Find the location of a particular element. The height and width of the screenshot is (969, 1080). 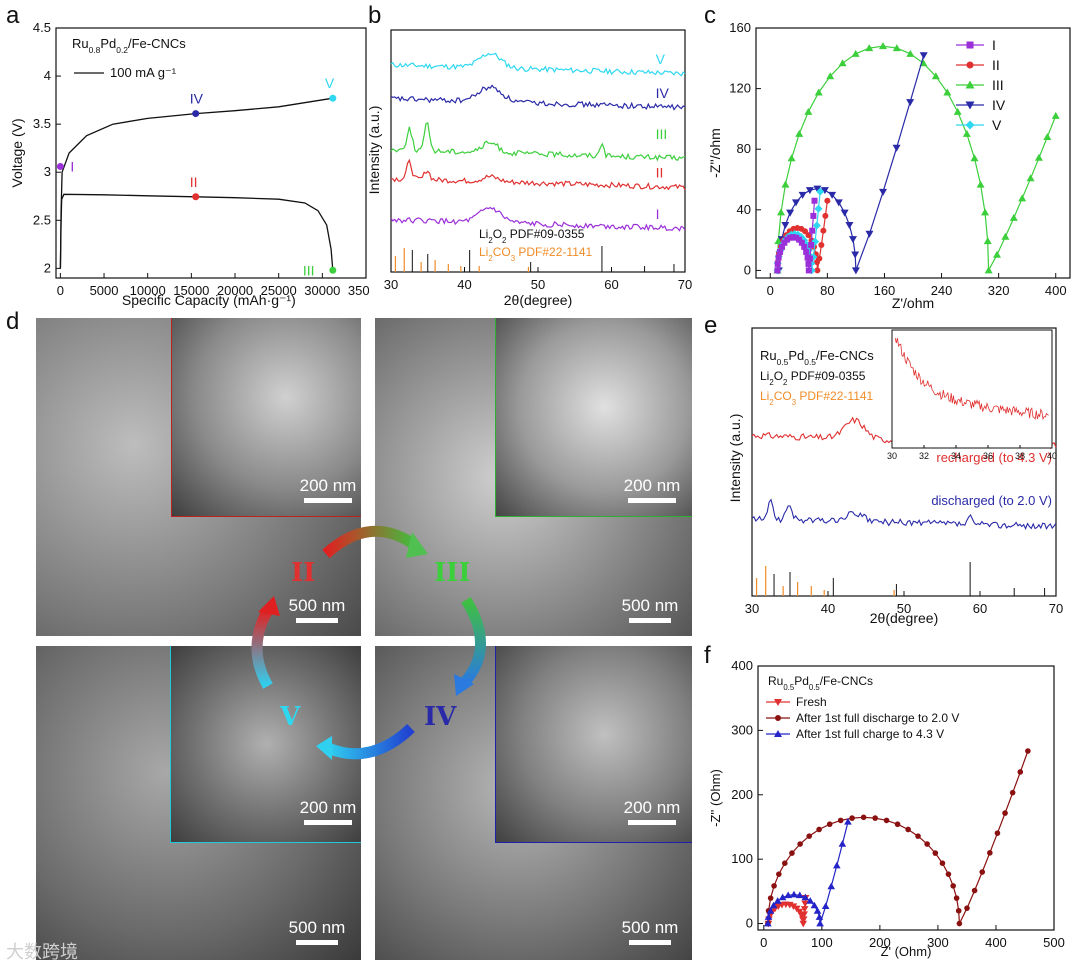

chart-a-point-V is located at coordinates (333, 98).